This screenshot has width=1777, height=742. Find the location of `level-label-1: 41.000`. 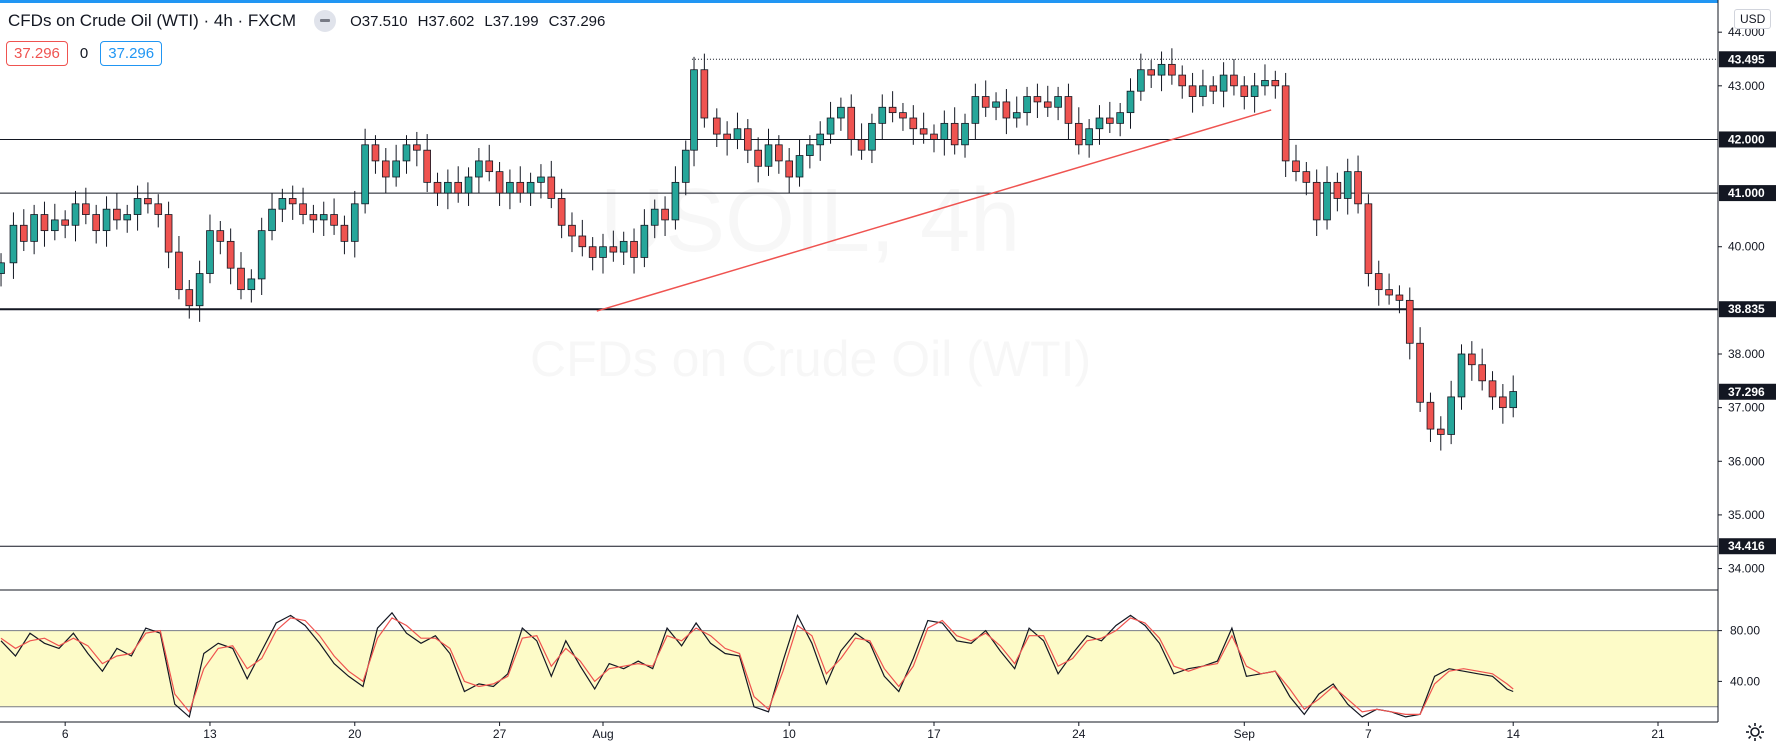

level-label-1: 41.000 is located at coordinates (1746, 193).